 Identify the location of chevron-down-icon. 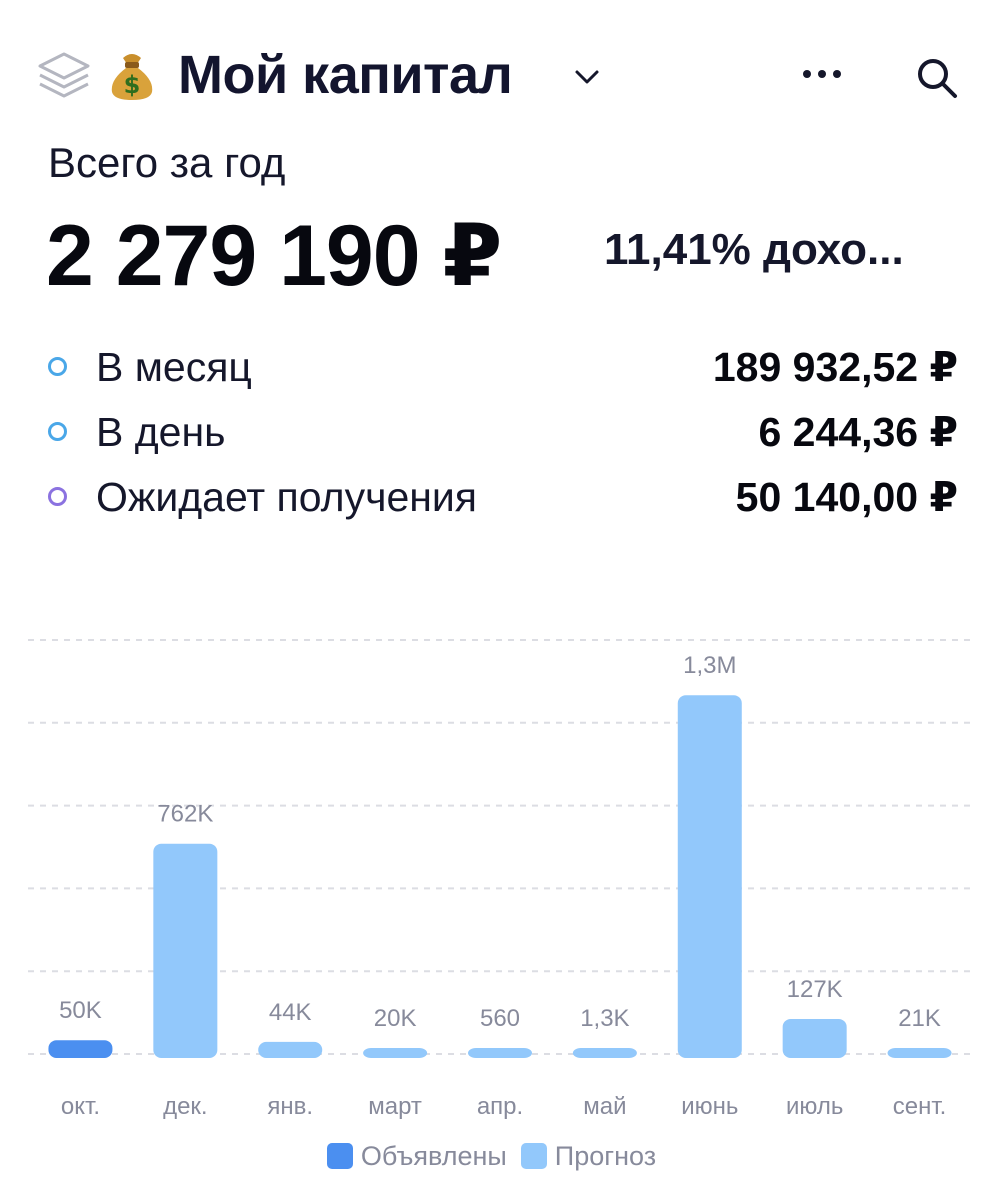
(587, 77).